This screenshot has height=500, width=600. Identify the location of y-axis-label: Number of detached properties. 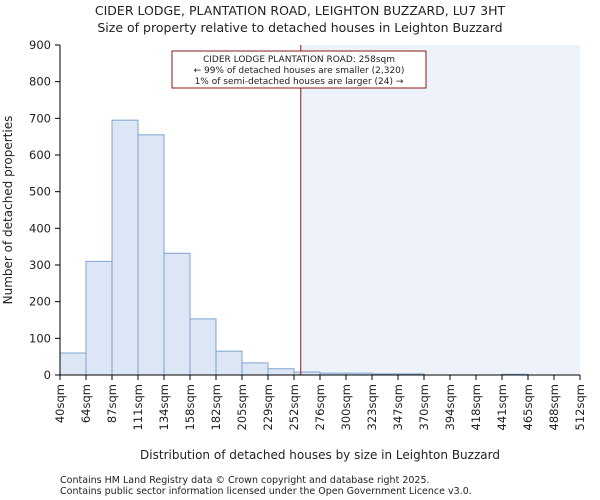
(8, 210).